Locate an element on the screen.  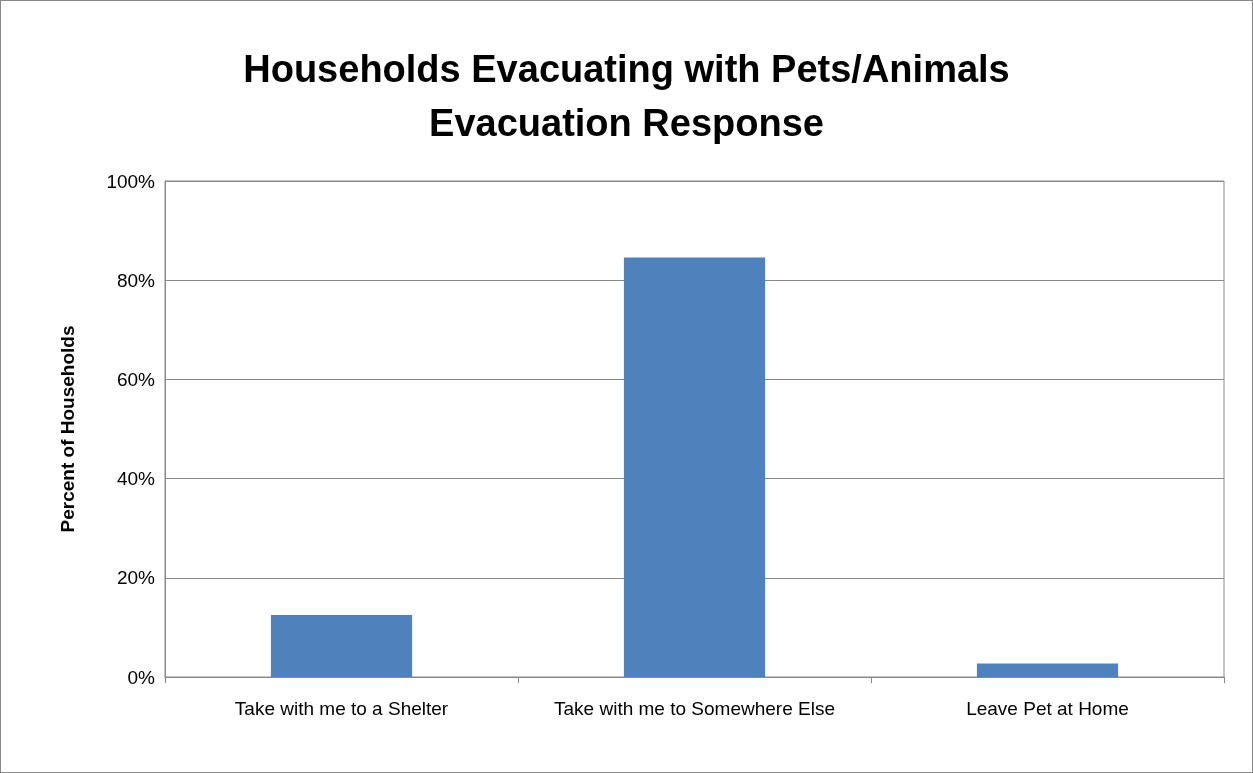
y-tick-label: 80% is located at coordinates (136, 280).